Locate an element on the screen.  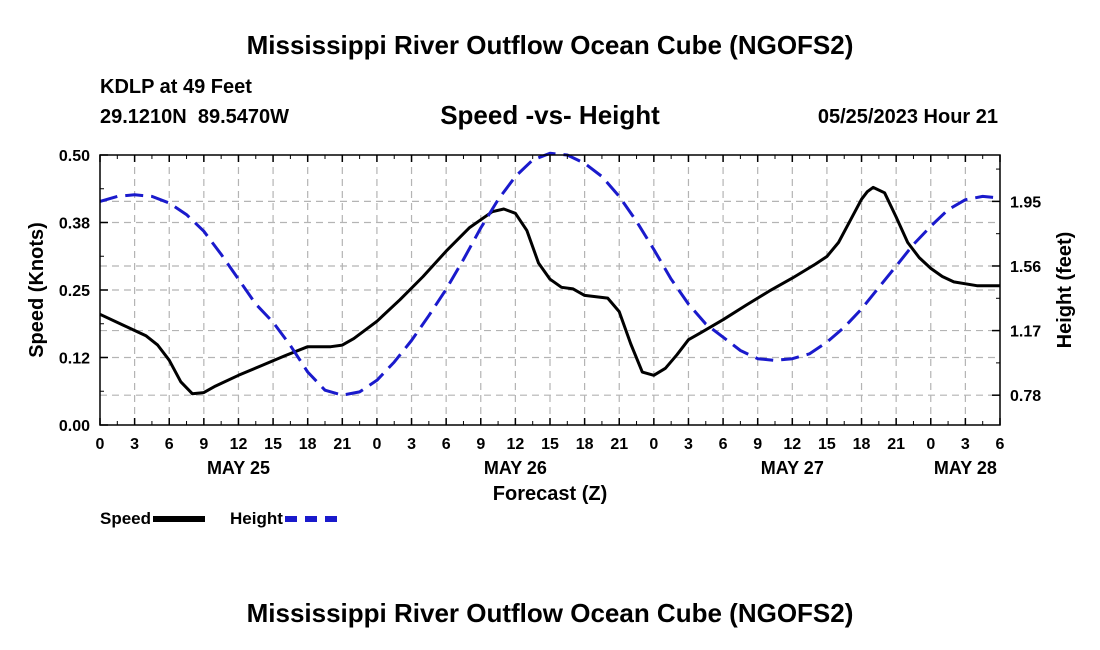
y2-tick-label: 1.17 is located at coordinates (1025, 332).